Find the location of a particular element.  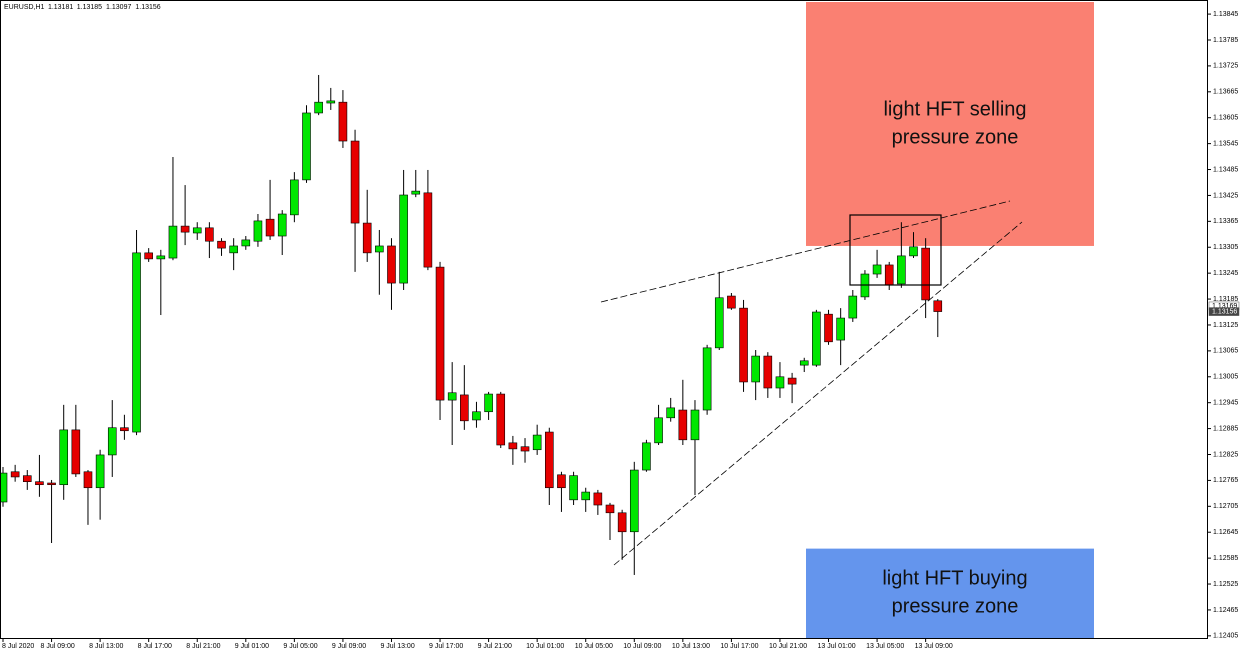

x-tick-label: 9 Jul 09:00 is located at coordinates (349, 646).